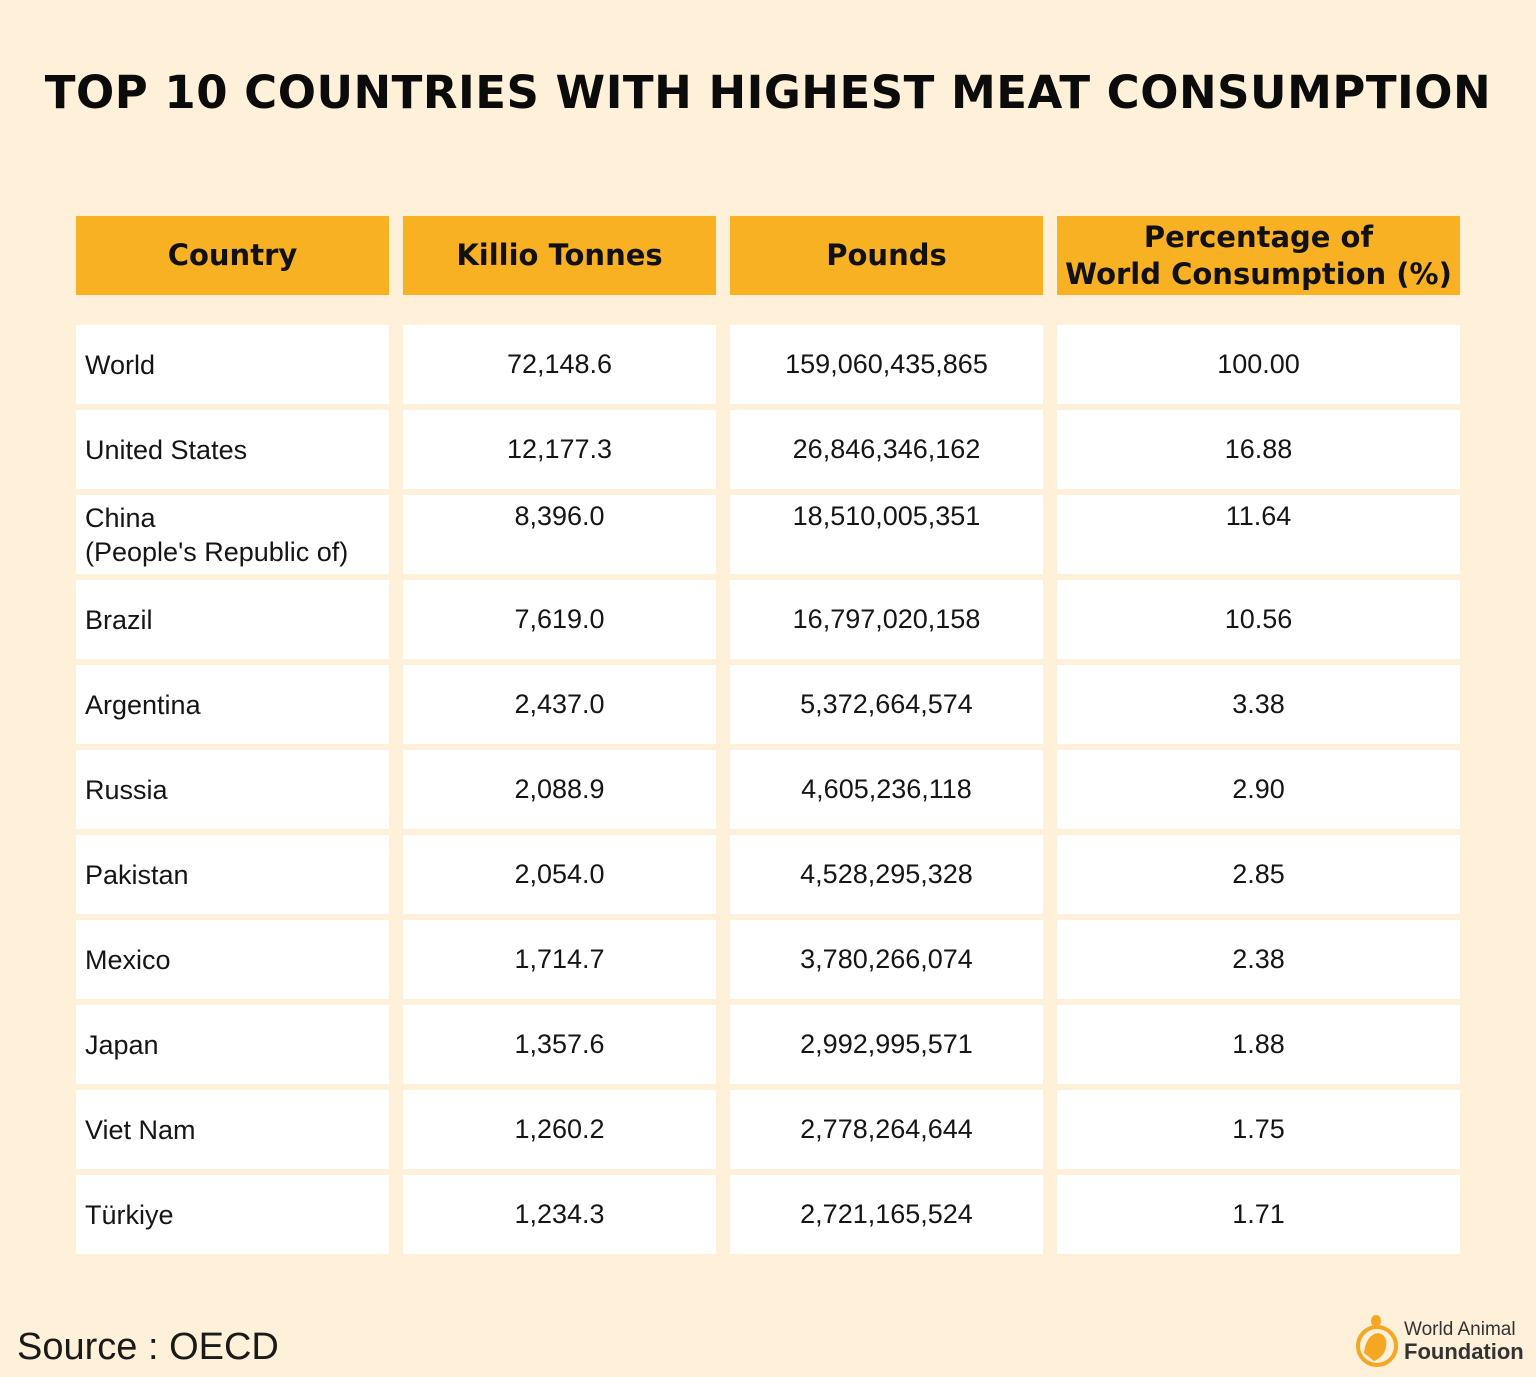 The width and height of the screenshot is (1536, 1377). What do you see at coordinates (148, 1347) in the screenshot?
I see `source-label: Source : OECD` at bounding box center [148, 1347].